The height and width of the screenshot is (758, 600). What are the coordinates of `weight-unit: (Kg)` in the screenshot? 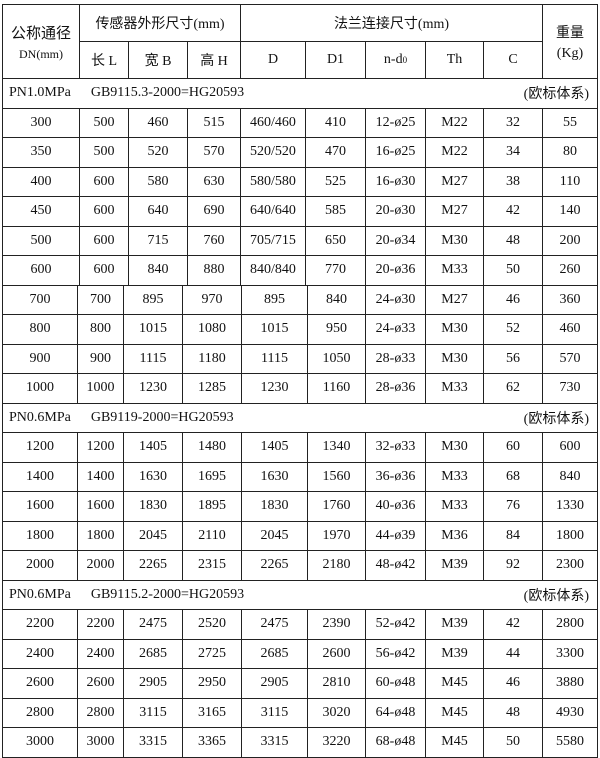 It's located at (570, 53).